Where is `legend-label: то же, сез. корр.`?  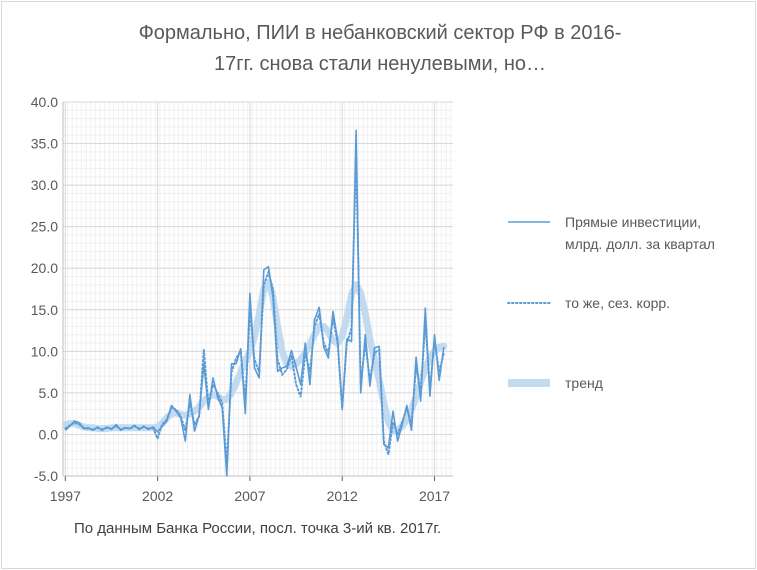 legend-label: то же, сез. корр. is located at coordinates (617, 303).